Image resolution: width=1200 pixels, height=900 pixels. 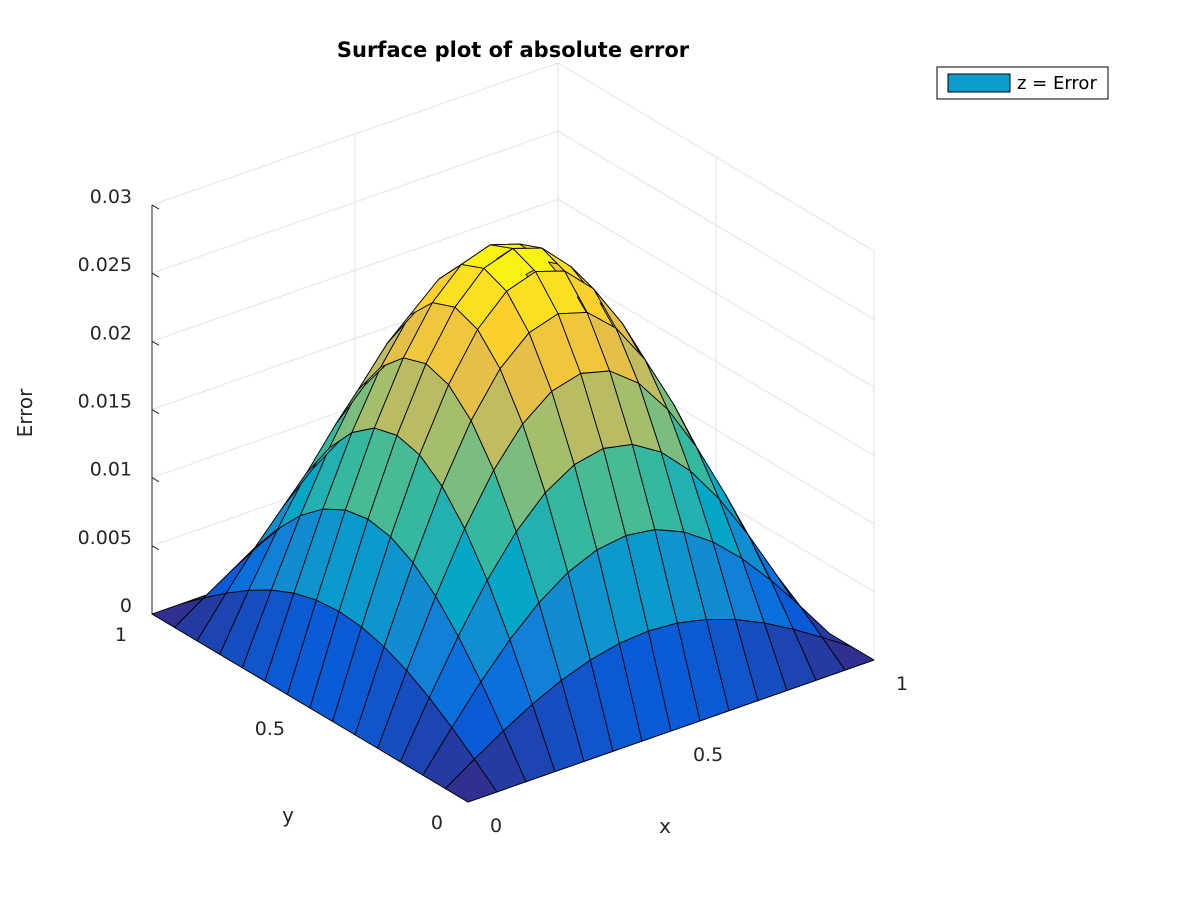 I want to click on x-tick-label: 1, so click(x=902, y=684).